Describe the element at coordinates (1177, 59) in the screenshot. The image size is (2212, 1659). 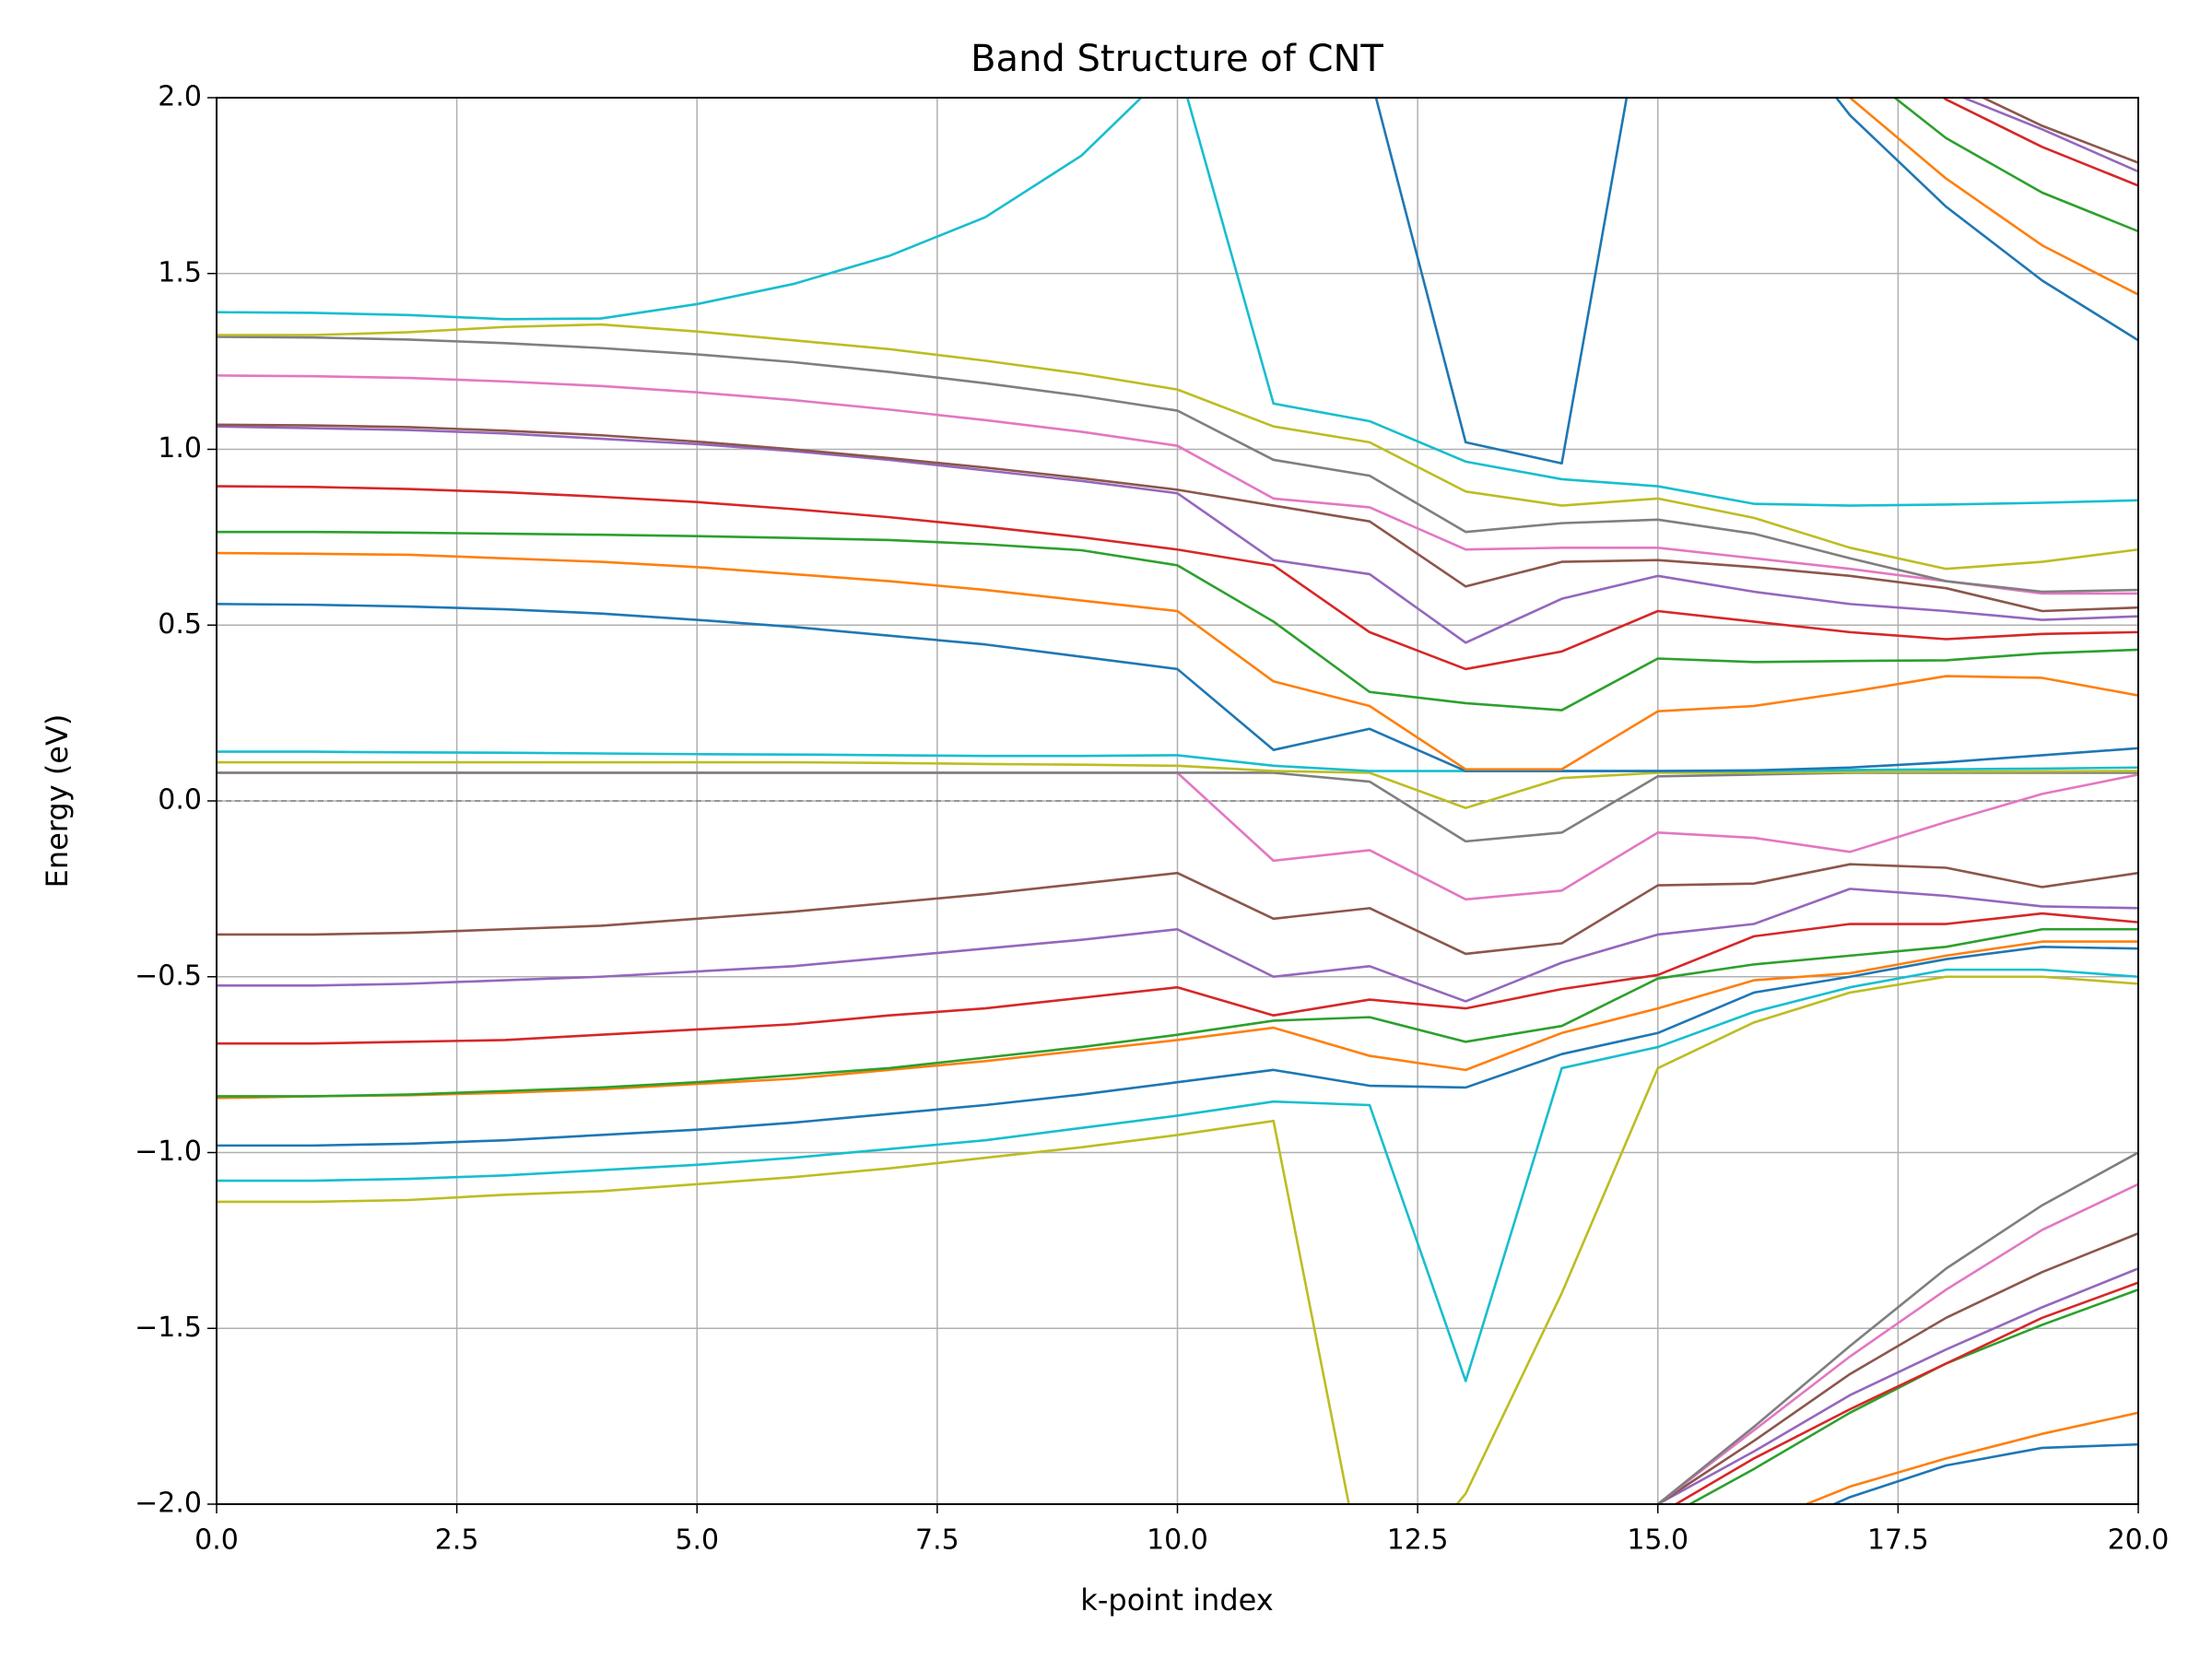
I see `chart-title: Band Structure of CNT` at that location.